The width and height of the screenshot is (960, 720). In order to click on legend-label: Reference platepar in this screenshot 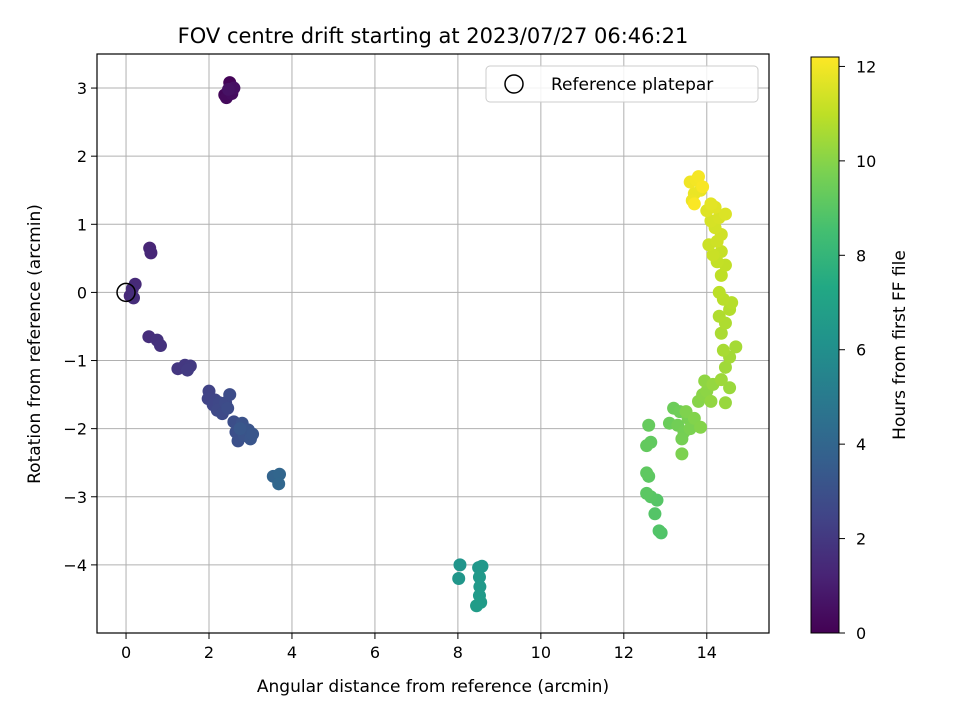, I will do `click(632, 85)`.